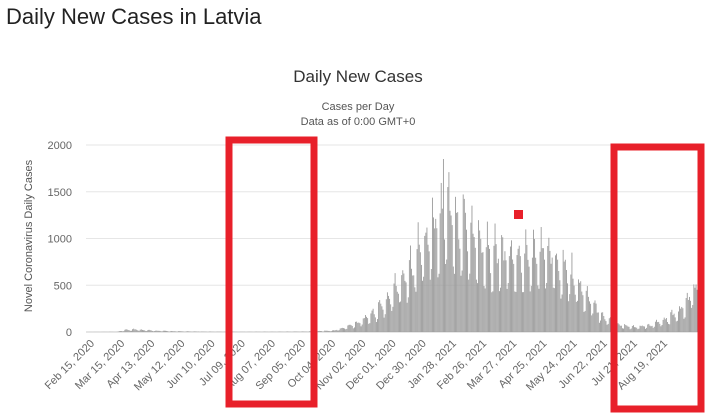  I want to click on y-tick-label: 0, so click(69, 333).